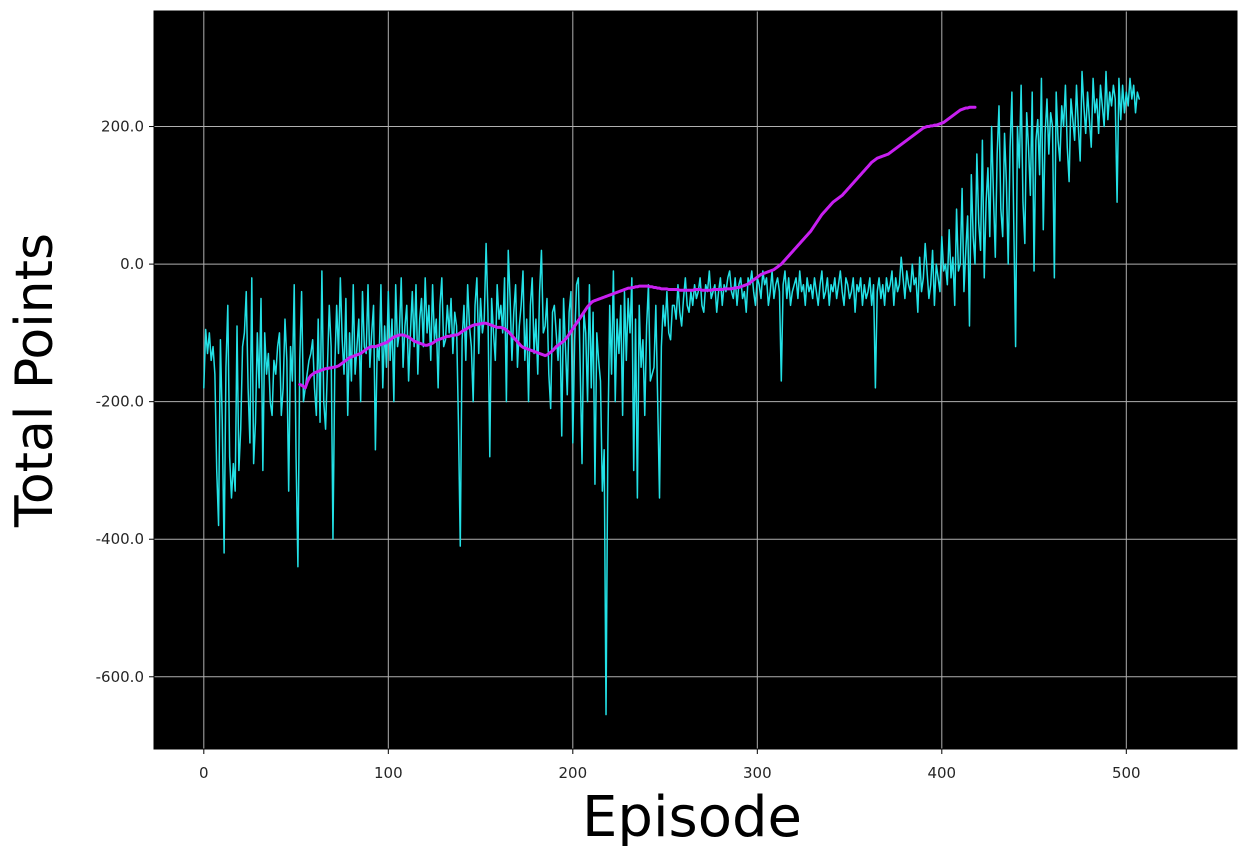 This screenshot has height=846, width=1240. I want to click on y-axis-ticks: -600.0 -400.0 -200.0 0.0 200.0, so click(125, 402).